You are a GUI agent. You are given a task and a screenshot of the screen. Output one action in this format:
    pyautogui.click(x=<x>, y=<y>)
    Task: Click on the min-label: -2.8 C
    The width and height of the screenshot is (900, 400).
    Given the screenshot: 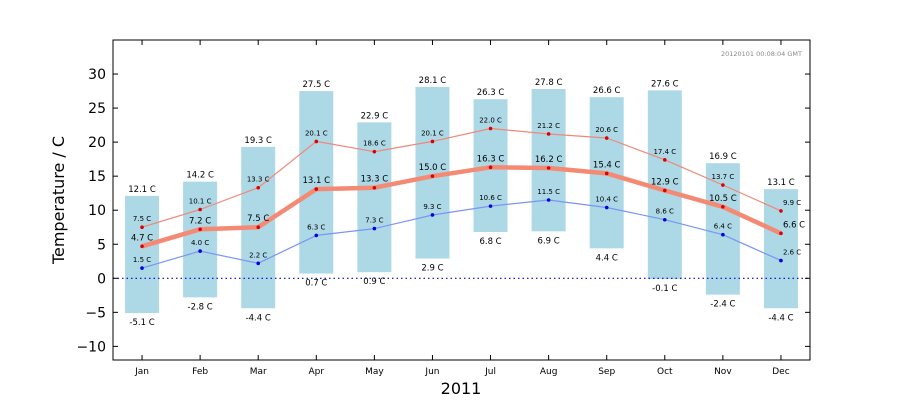 What is the action you would take?
    pyautogui.click(x=200, y=307)
    